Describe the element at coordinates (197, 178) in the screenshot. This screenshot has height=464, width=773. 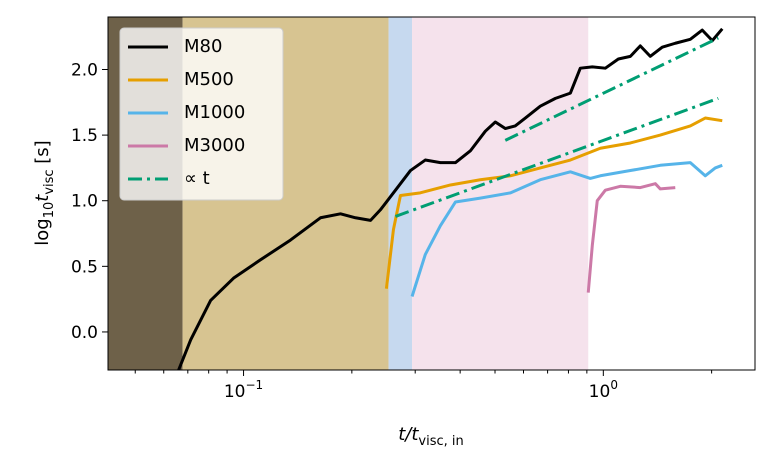
I see `legend-label: ∝ t` at that location.